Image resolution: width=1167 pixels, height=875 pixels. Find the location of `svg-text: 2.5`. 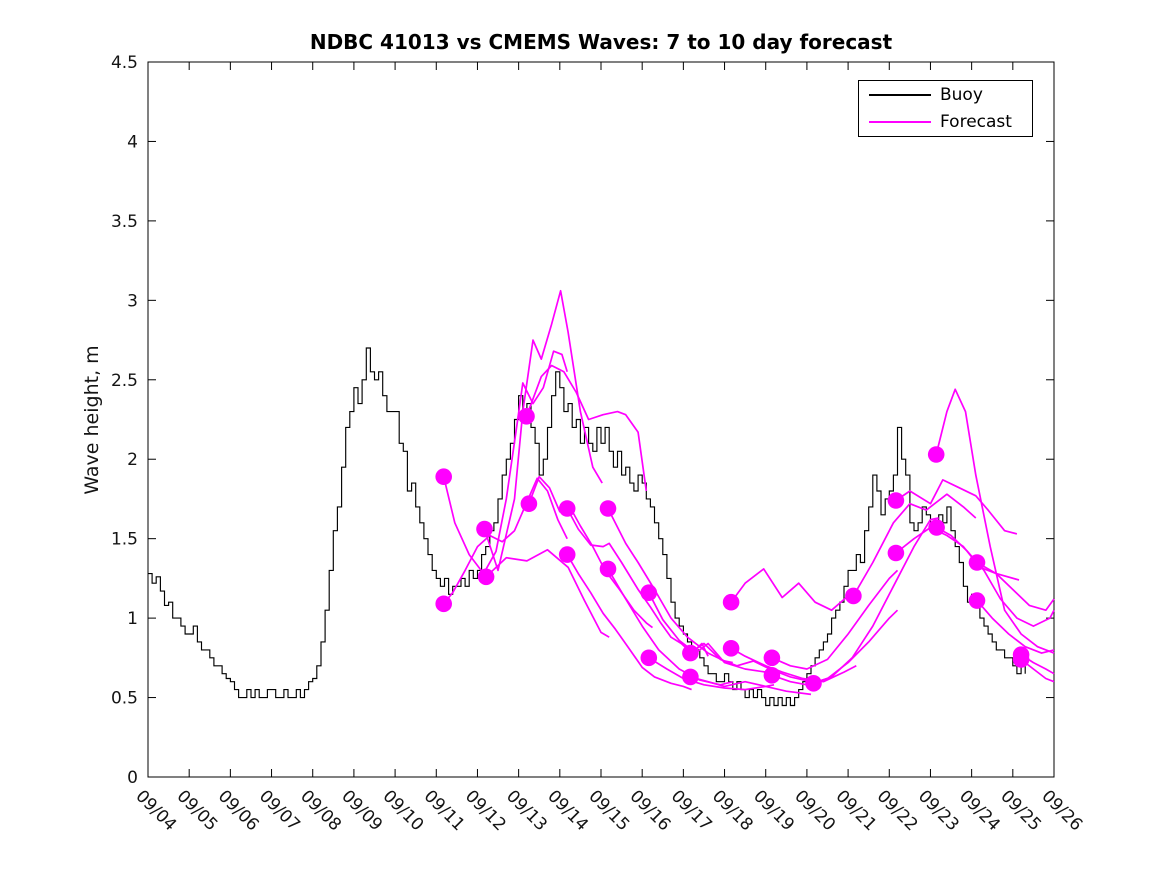

svg-text: 2.5 is located at coordinates (124, 381).